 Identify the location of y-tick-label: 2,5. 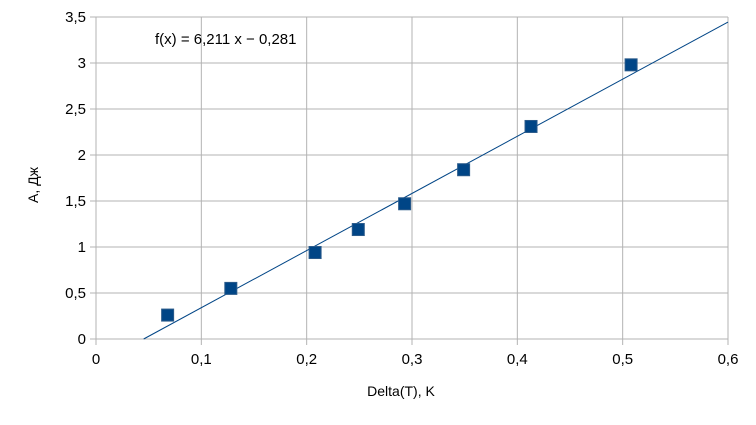
(75, 109).